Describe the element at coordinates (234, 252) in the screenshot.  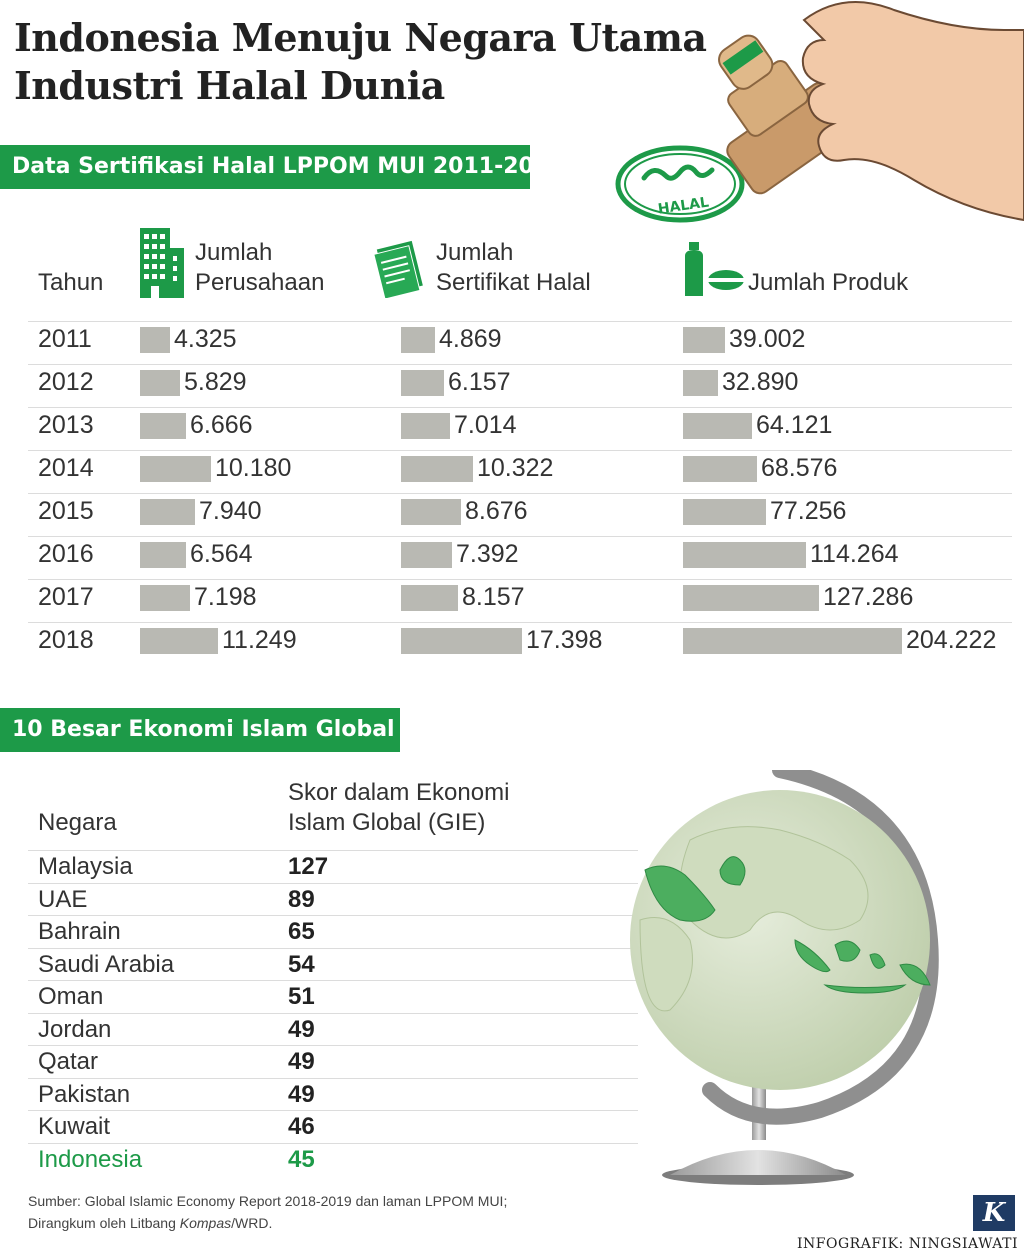
I see `column-header-companies-line-1: Jumlah` at that location.